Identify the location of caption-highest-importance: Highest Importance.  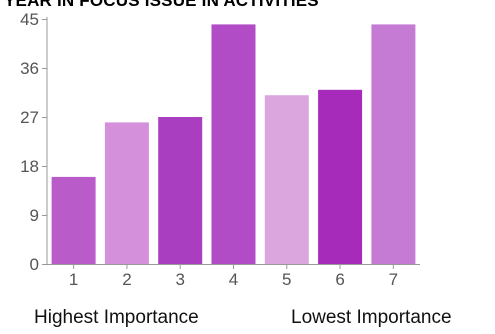
(116, 318).